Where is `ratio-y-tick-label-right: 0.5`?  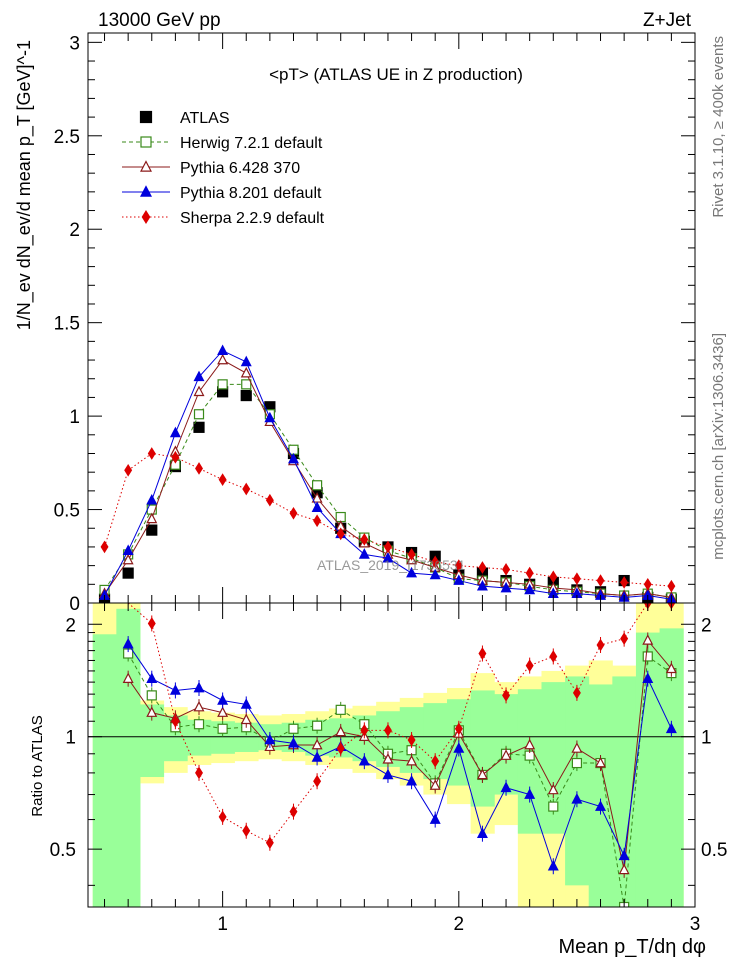
ratio-y-tick-label-right: 0.5 is located at coordinates (714, 850).